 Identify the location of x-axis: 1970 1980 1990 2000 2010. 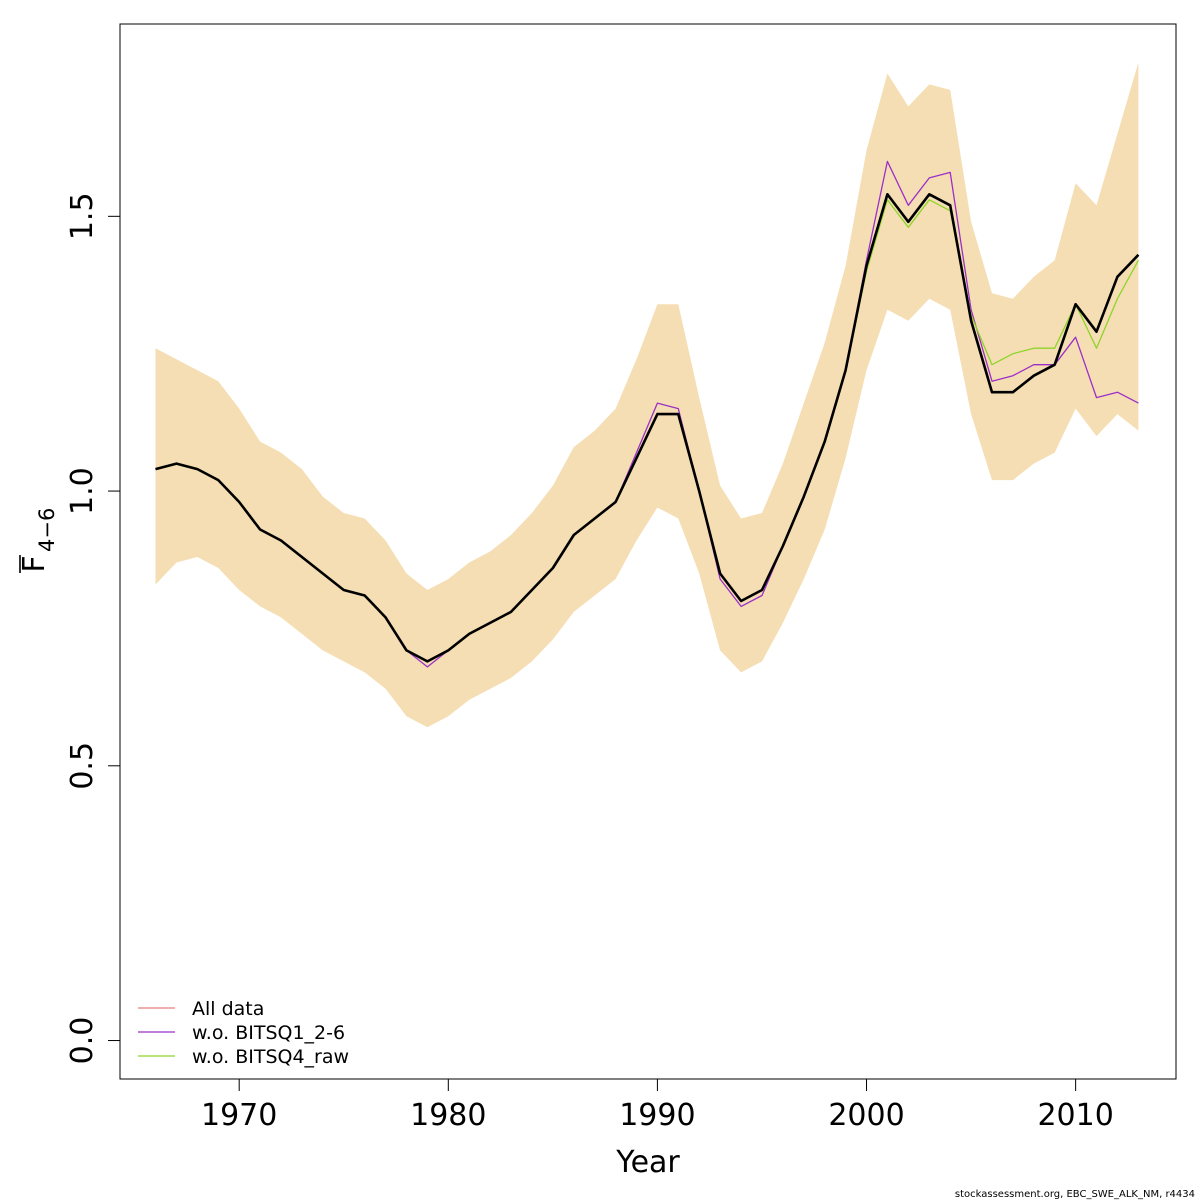
(657, 1105).